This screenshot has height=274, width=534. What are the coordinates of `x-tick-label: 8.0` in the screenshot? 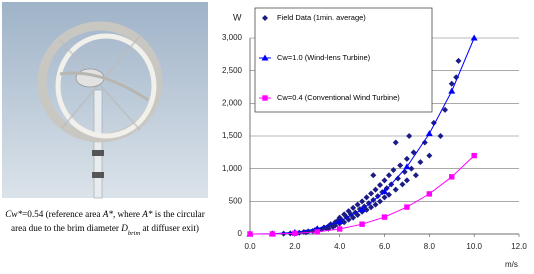 It's located at (430, 246).